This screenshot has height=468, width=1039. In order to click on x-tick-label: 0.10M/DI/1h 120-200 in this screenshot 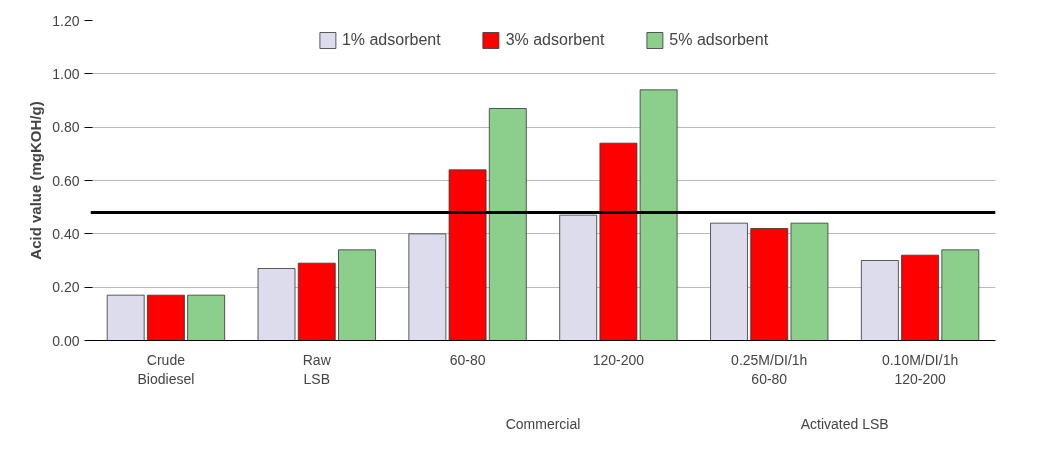, I will do `click(920, 369)`.